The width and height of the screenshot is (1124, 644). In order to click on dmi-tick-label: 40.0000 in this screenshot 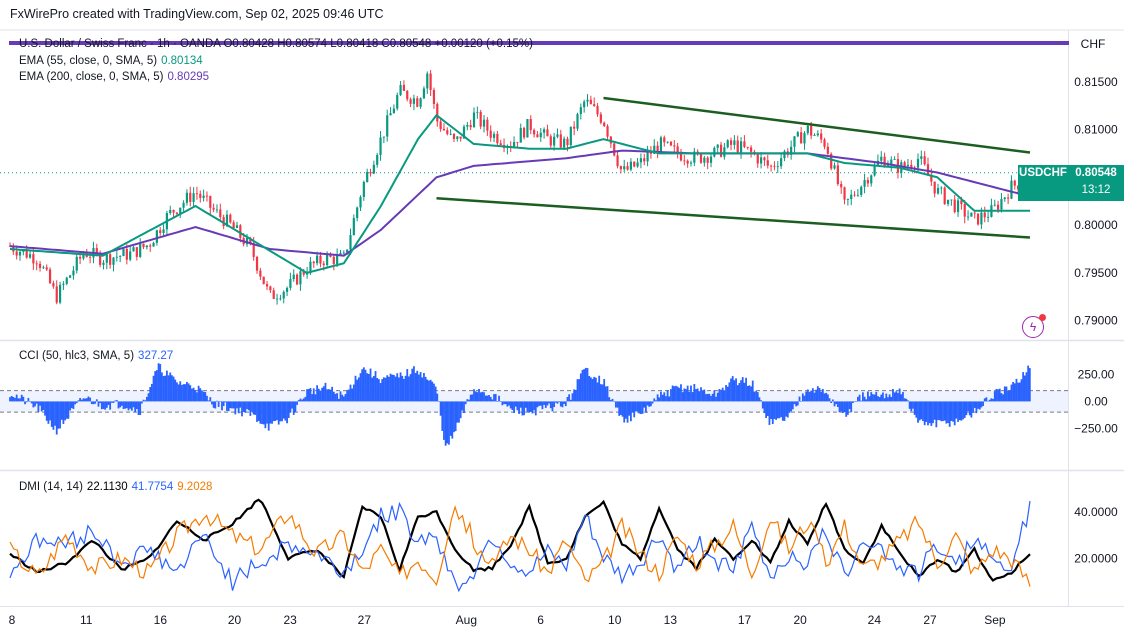, I will do `click(1096, 512)`.